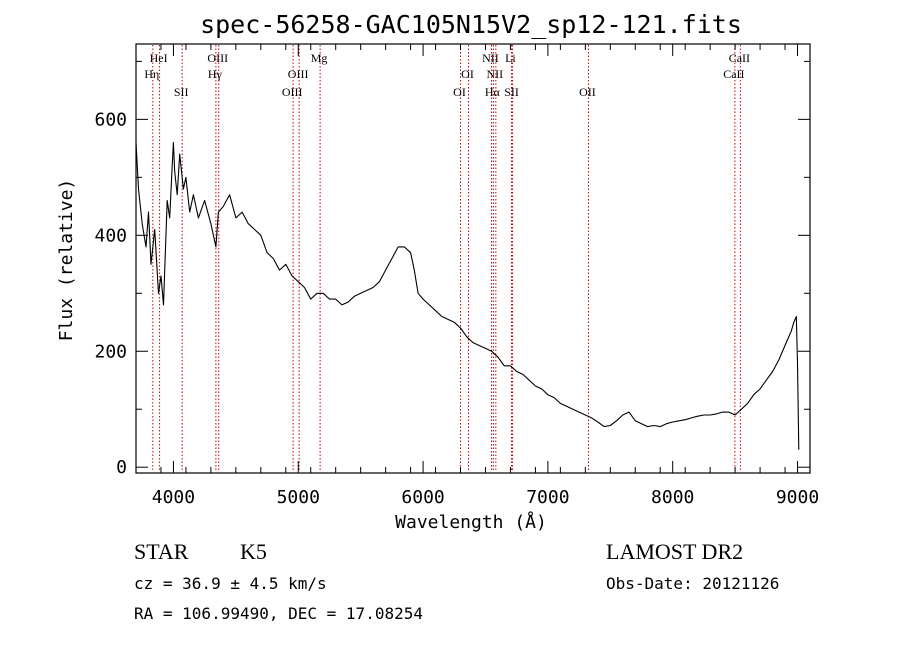 The height and width of the screenshot is (649, 900). Describe the element at coordinates (110, 119) in the screenshot. I see `y-tick-label-3: 600` at that location.